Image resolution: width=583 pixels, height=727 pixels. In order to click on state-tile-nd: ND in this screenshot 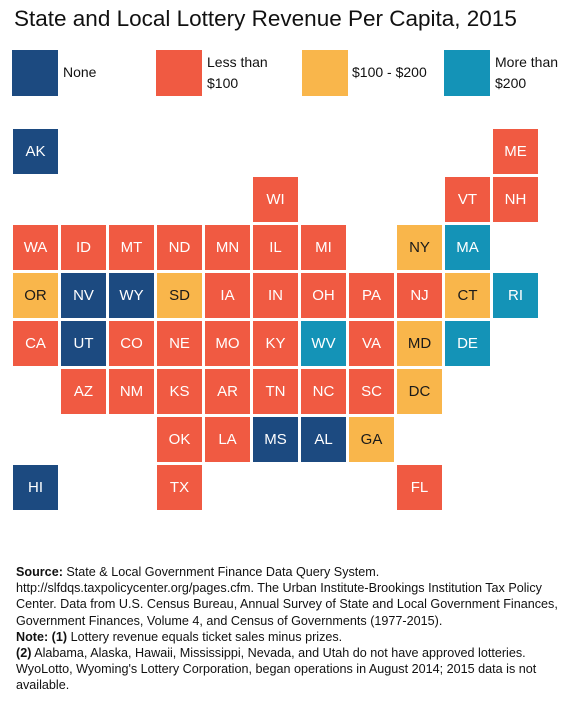, I will do `click(179, 247)`.